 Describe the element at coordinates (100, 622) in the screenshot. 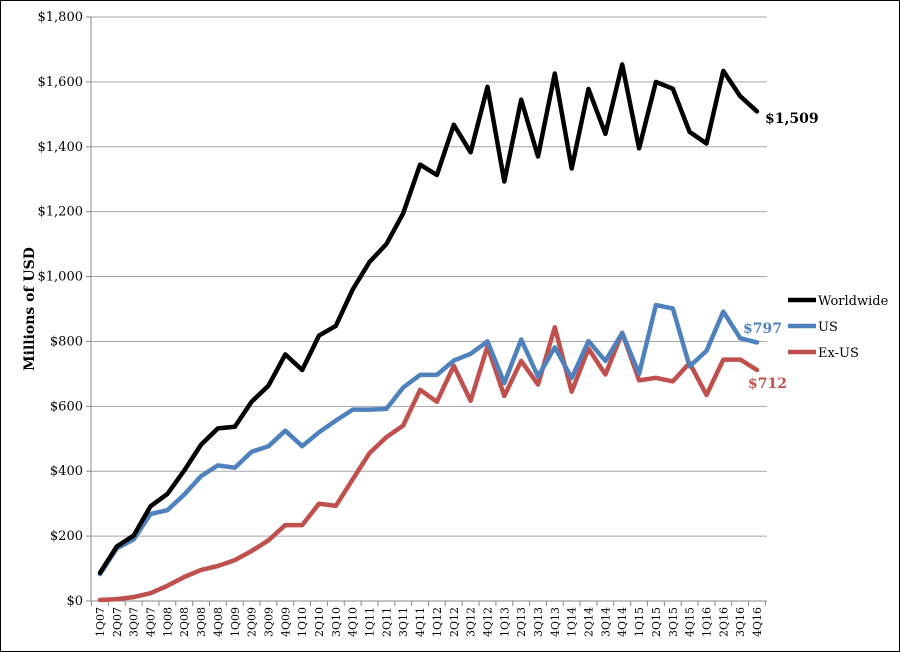

I see `x-tick-label: 1Q07` at that location.